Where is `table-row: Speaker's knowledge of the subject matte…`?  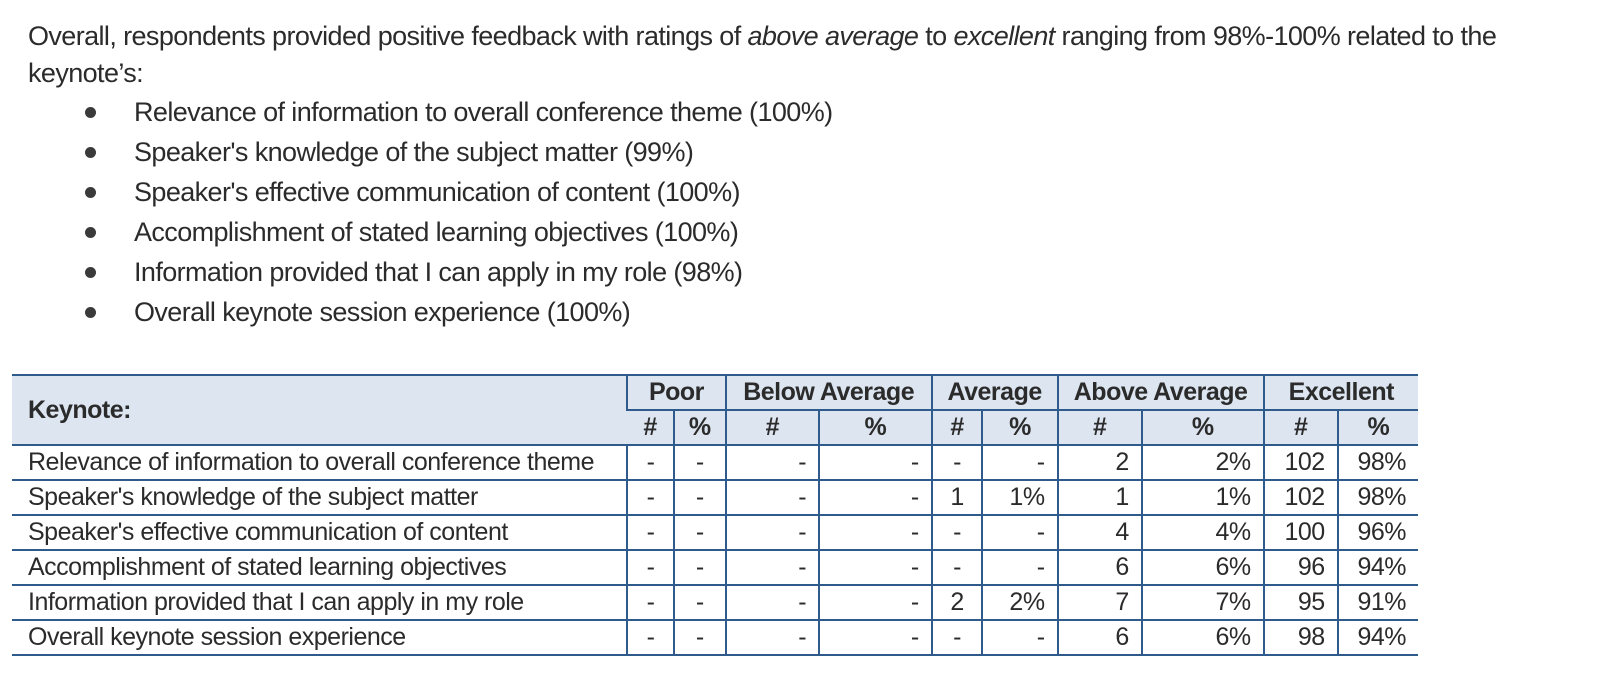
table-row: Speaker's knowledge of the subject matte… is located at coordinates (715, 498).